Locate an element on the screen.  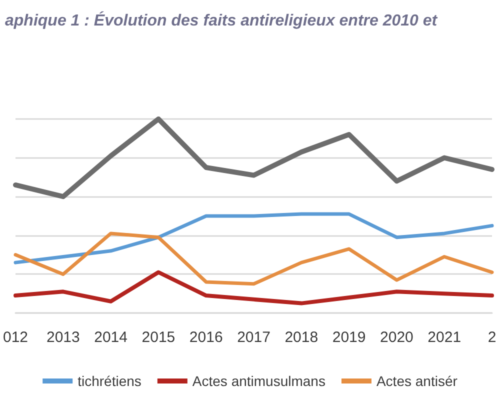
legend-label: Actes antisér is located at coordinates (417, 381).